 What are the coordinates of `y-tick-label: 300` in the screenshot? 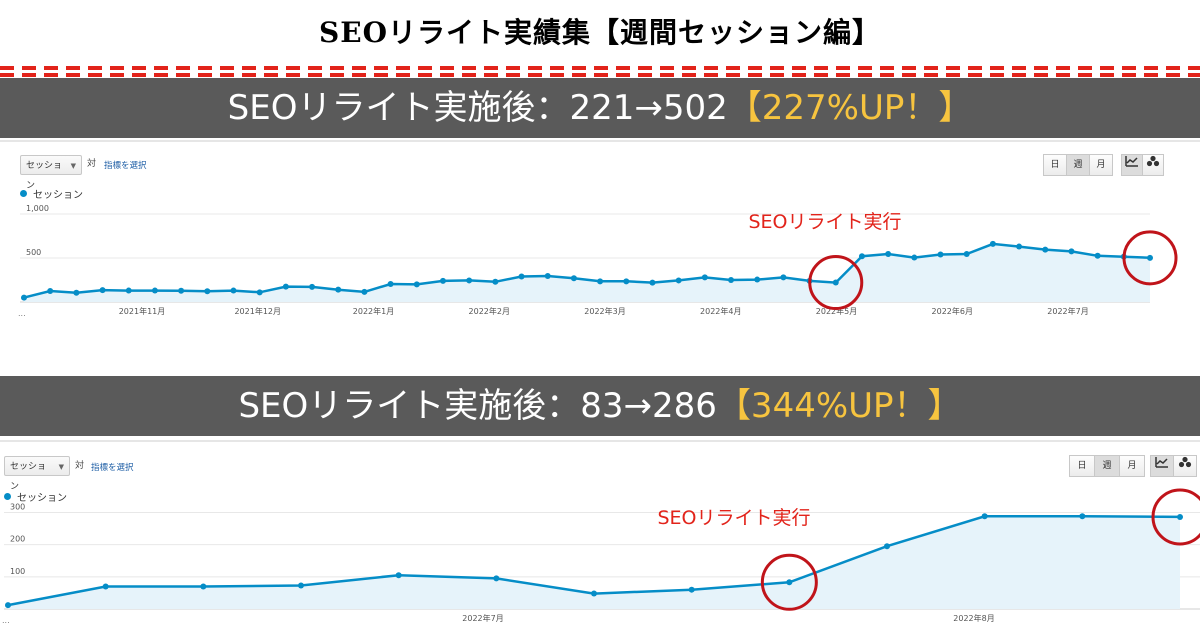 It's located at (17, 506).